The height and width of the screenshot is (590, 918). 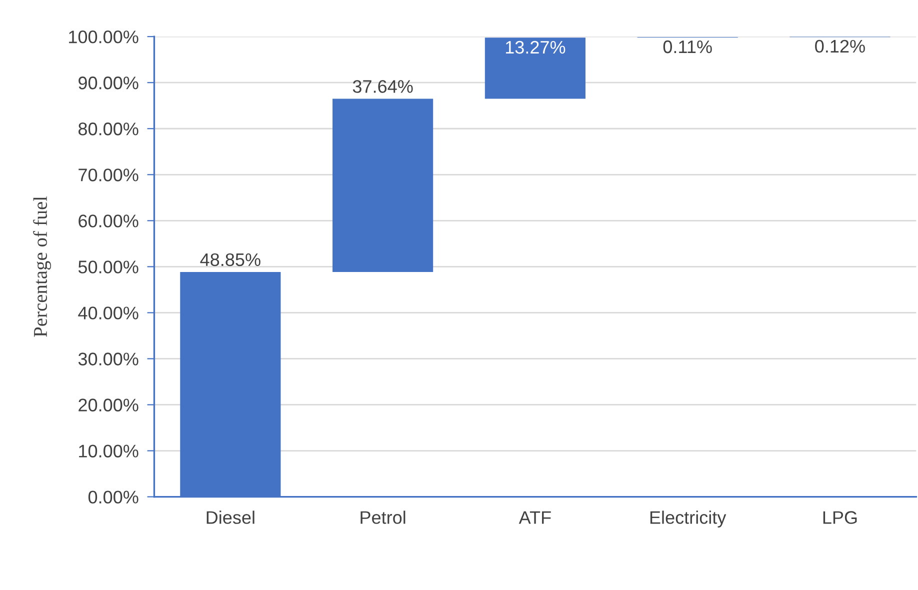 What do you see at coordinates (108, 359) in the screenshot?
I see `y-tick-label: 30.00%` at bounding box center [108, 359].